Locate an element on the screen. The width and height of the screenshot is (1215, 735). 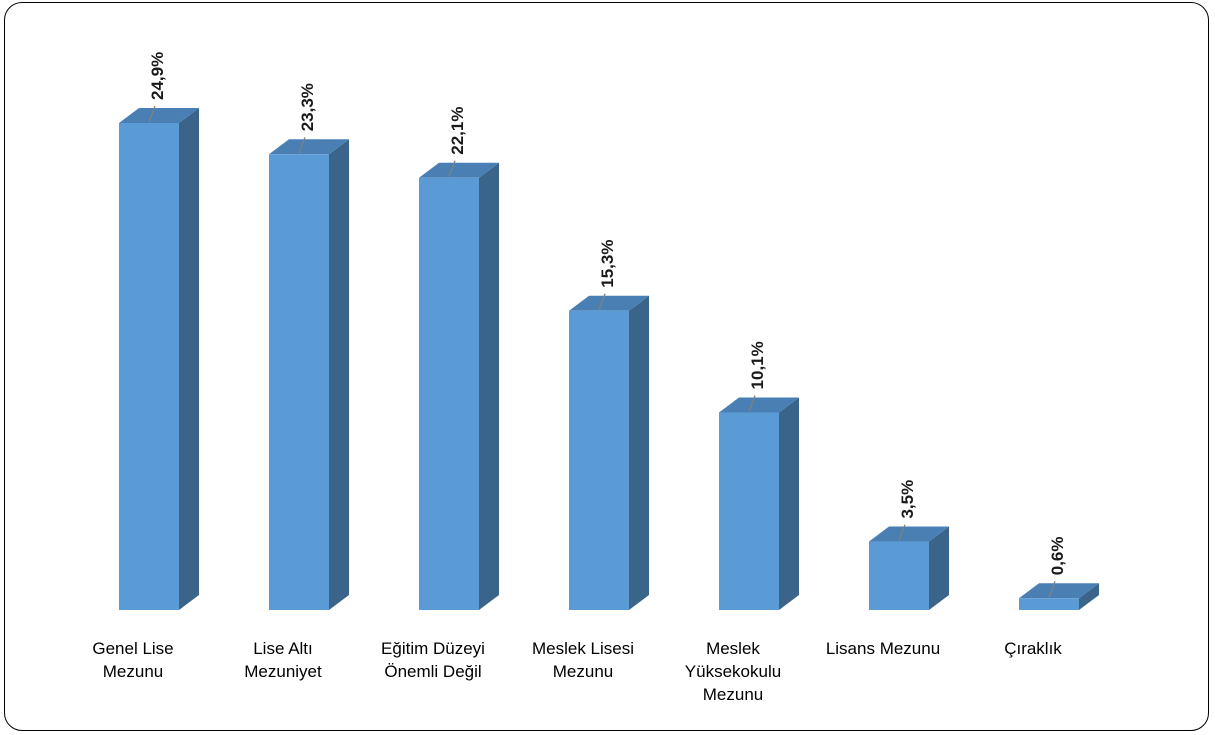
data-label: 23,3% is located at coordinates (307, 107).